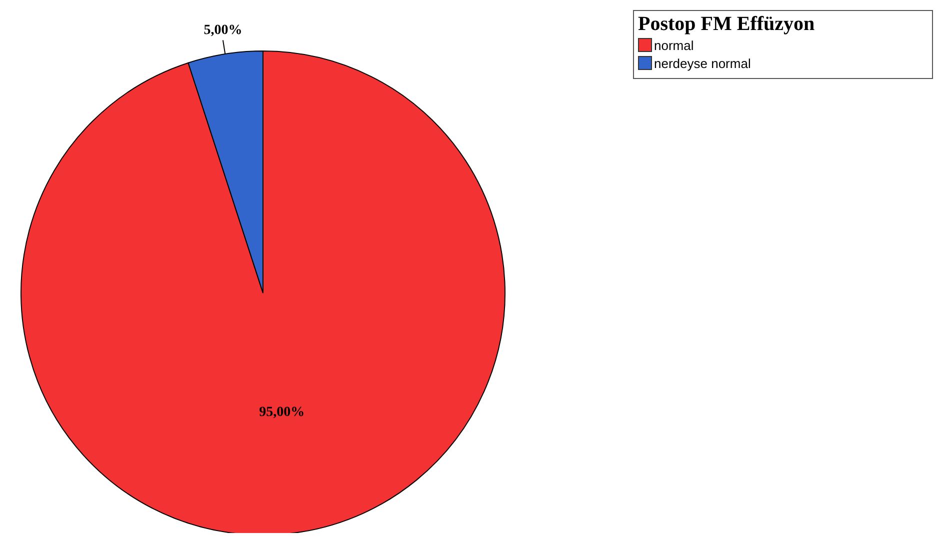 The height and width of the screenshot is (541, 941). I want to click on data-label: 5,00%, so click(223, 30).